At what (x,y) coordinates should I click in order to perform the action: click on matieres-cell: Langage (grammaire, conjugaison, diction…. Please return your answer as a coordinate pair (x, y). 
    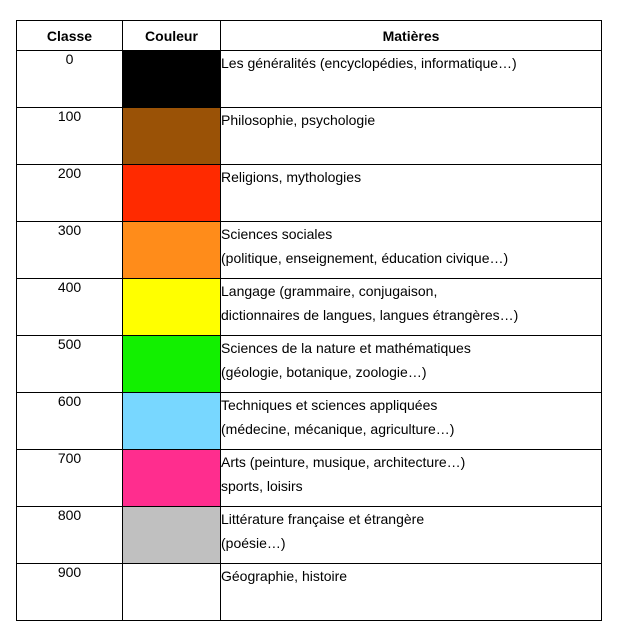
    Looking at the image, I should click on (411, 307).